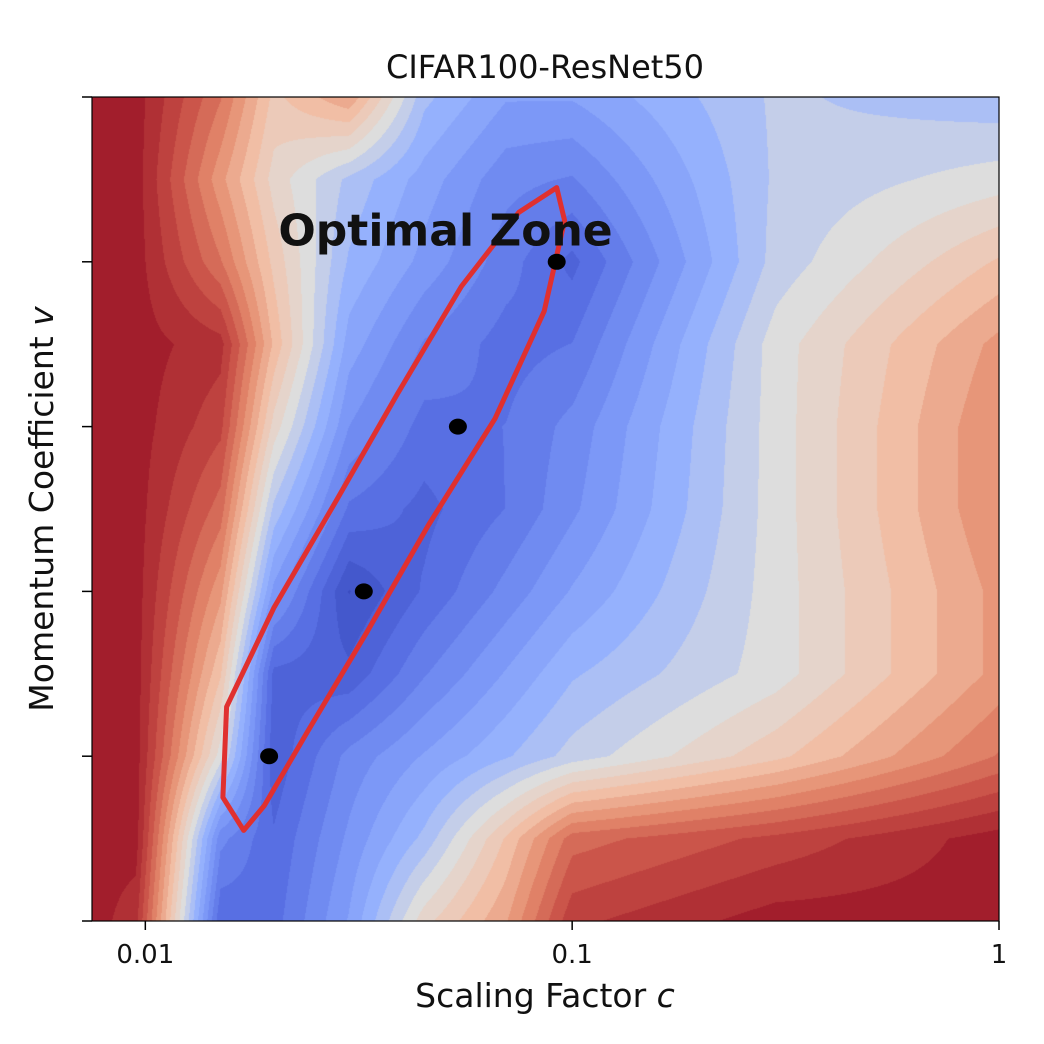 The height and width of the screenshot is (1044, 1044). I want to click on x-tick-label: 1, so click(999, 955).